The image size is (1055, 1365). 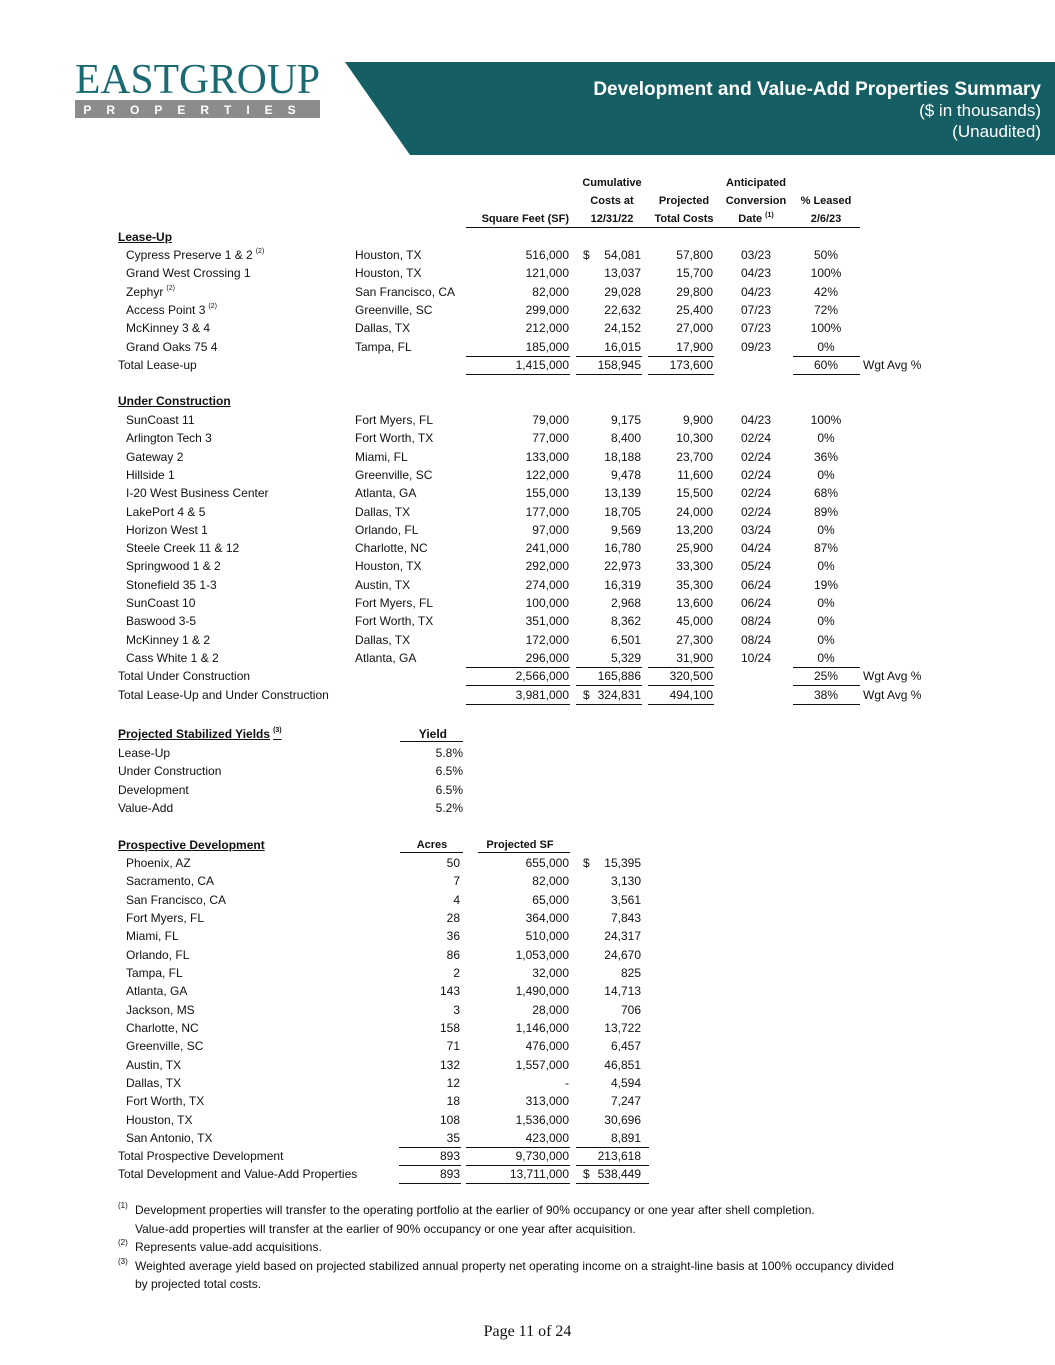 I want to click on cell: 13,600, so click(x=694, y=603).